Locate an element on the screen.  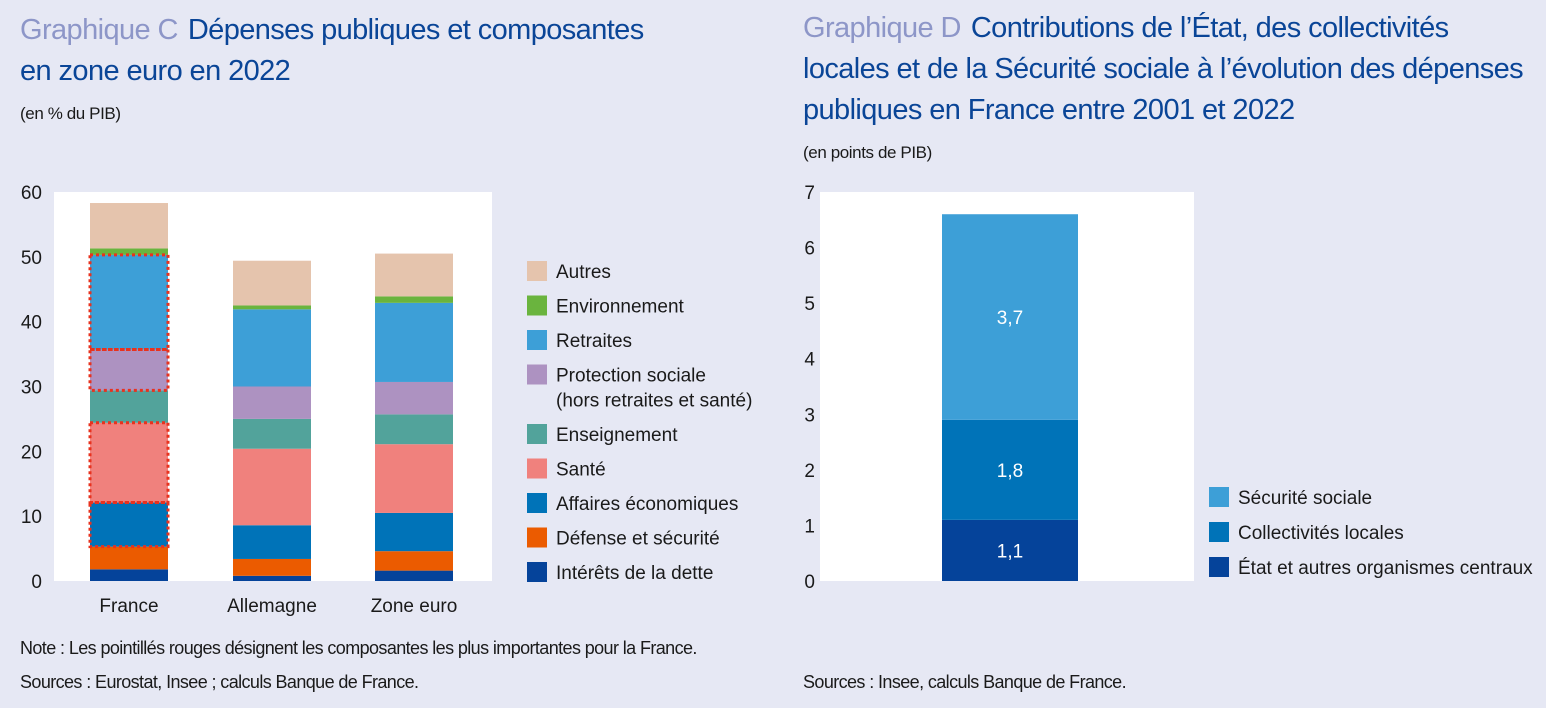
category-label: France is located at coordinates (128, 606).